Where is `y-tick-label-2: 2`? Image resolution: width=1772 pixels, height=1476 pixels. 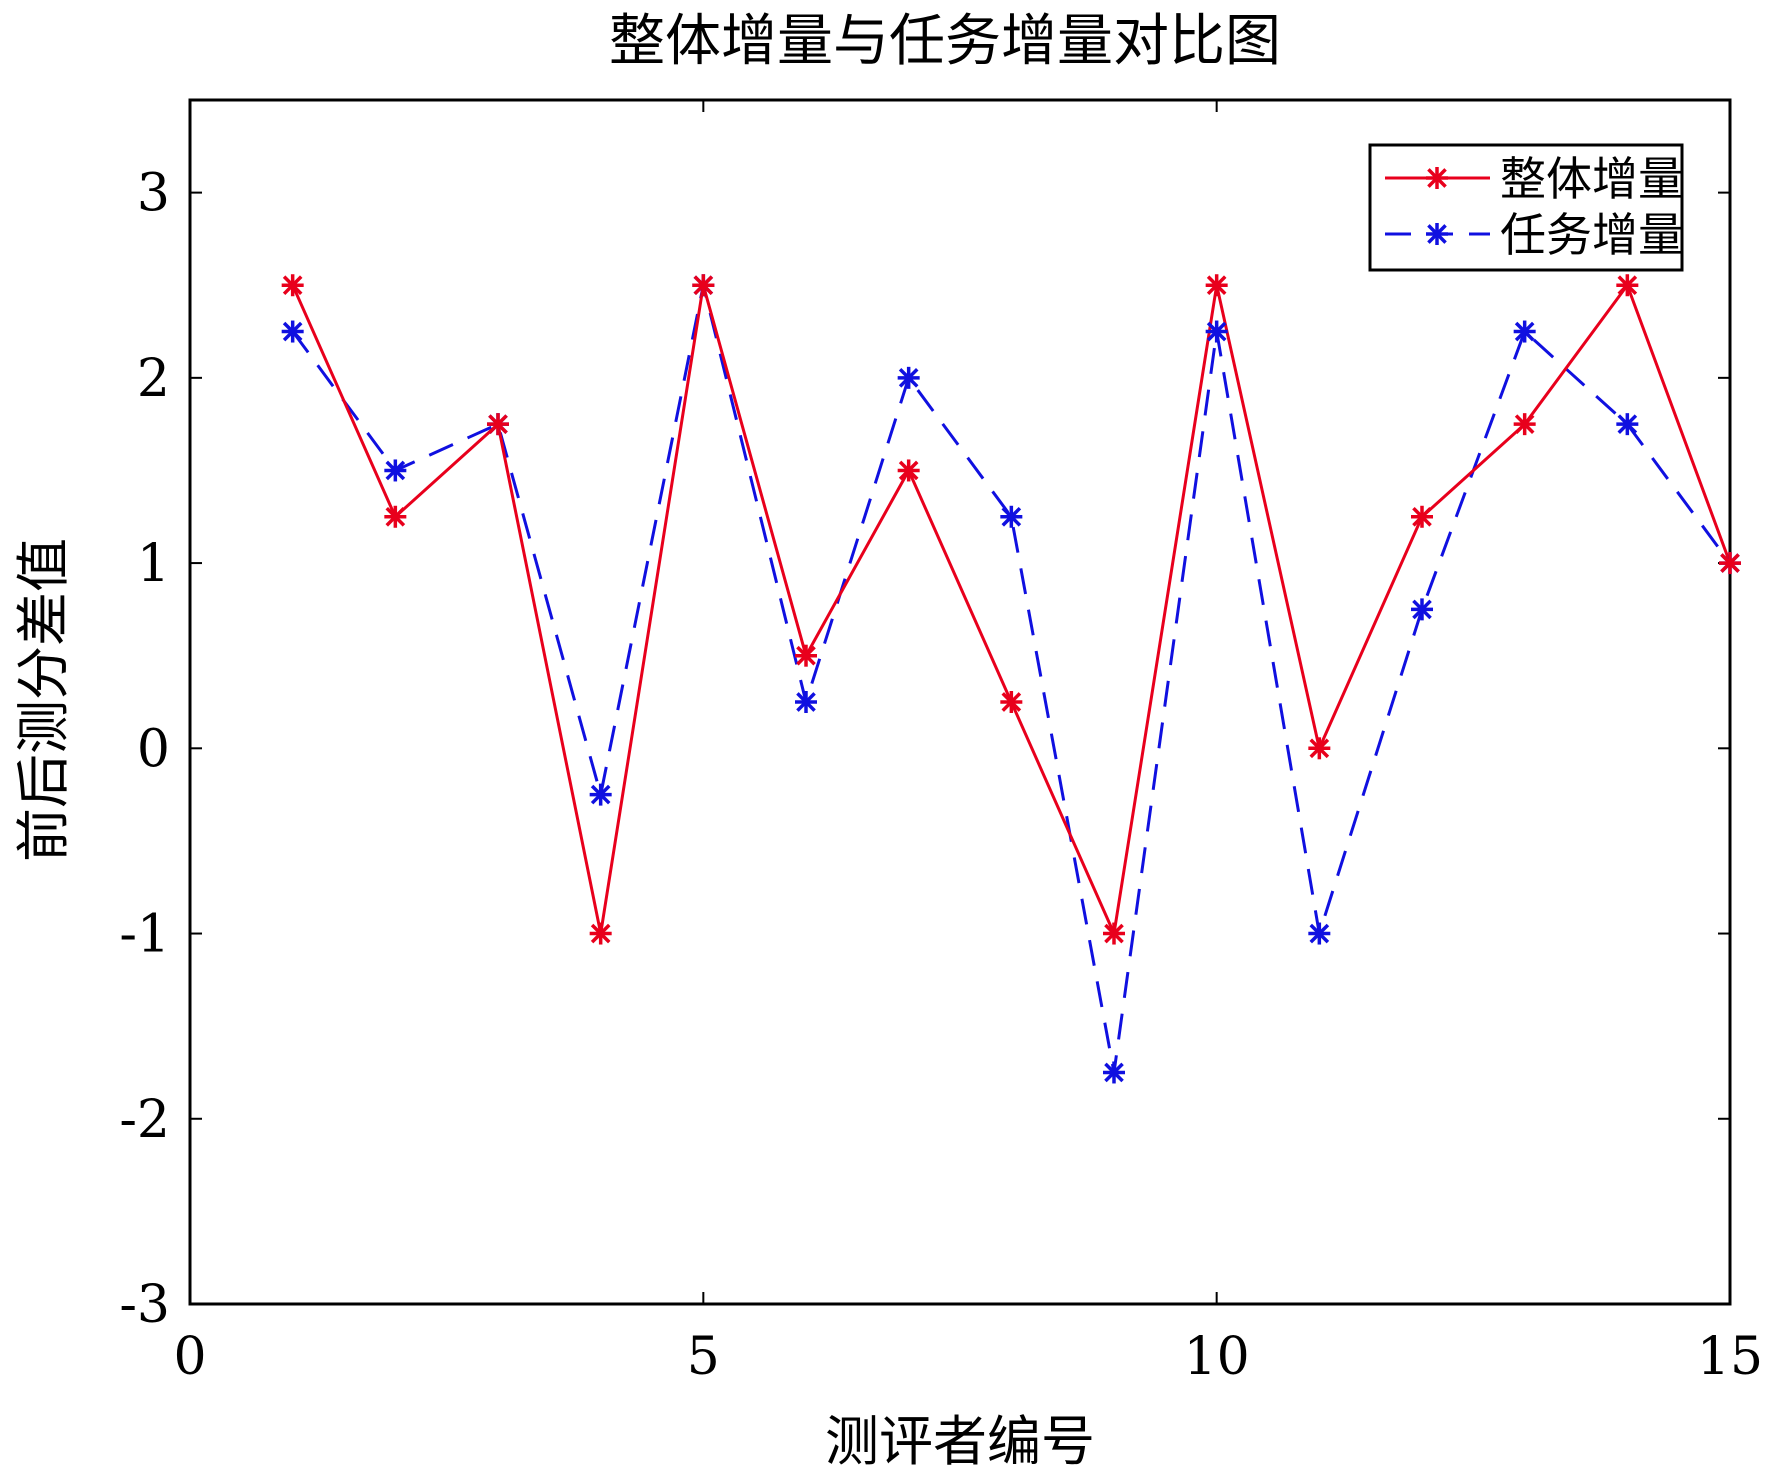
y-tick-label-2: 2 is located at coordinates (153, 379).